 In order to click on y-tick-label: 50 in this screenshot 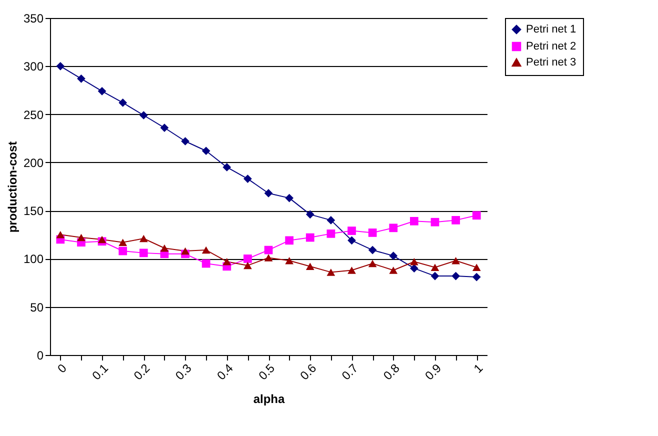, I will do `click(37, 307)`.